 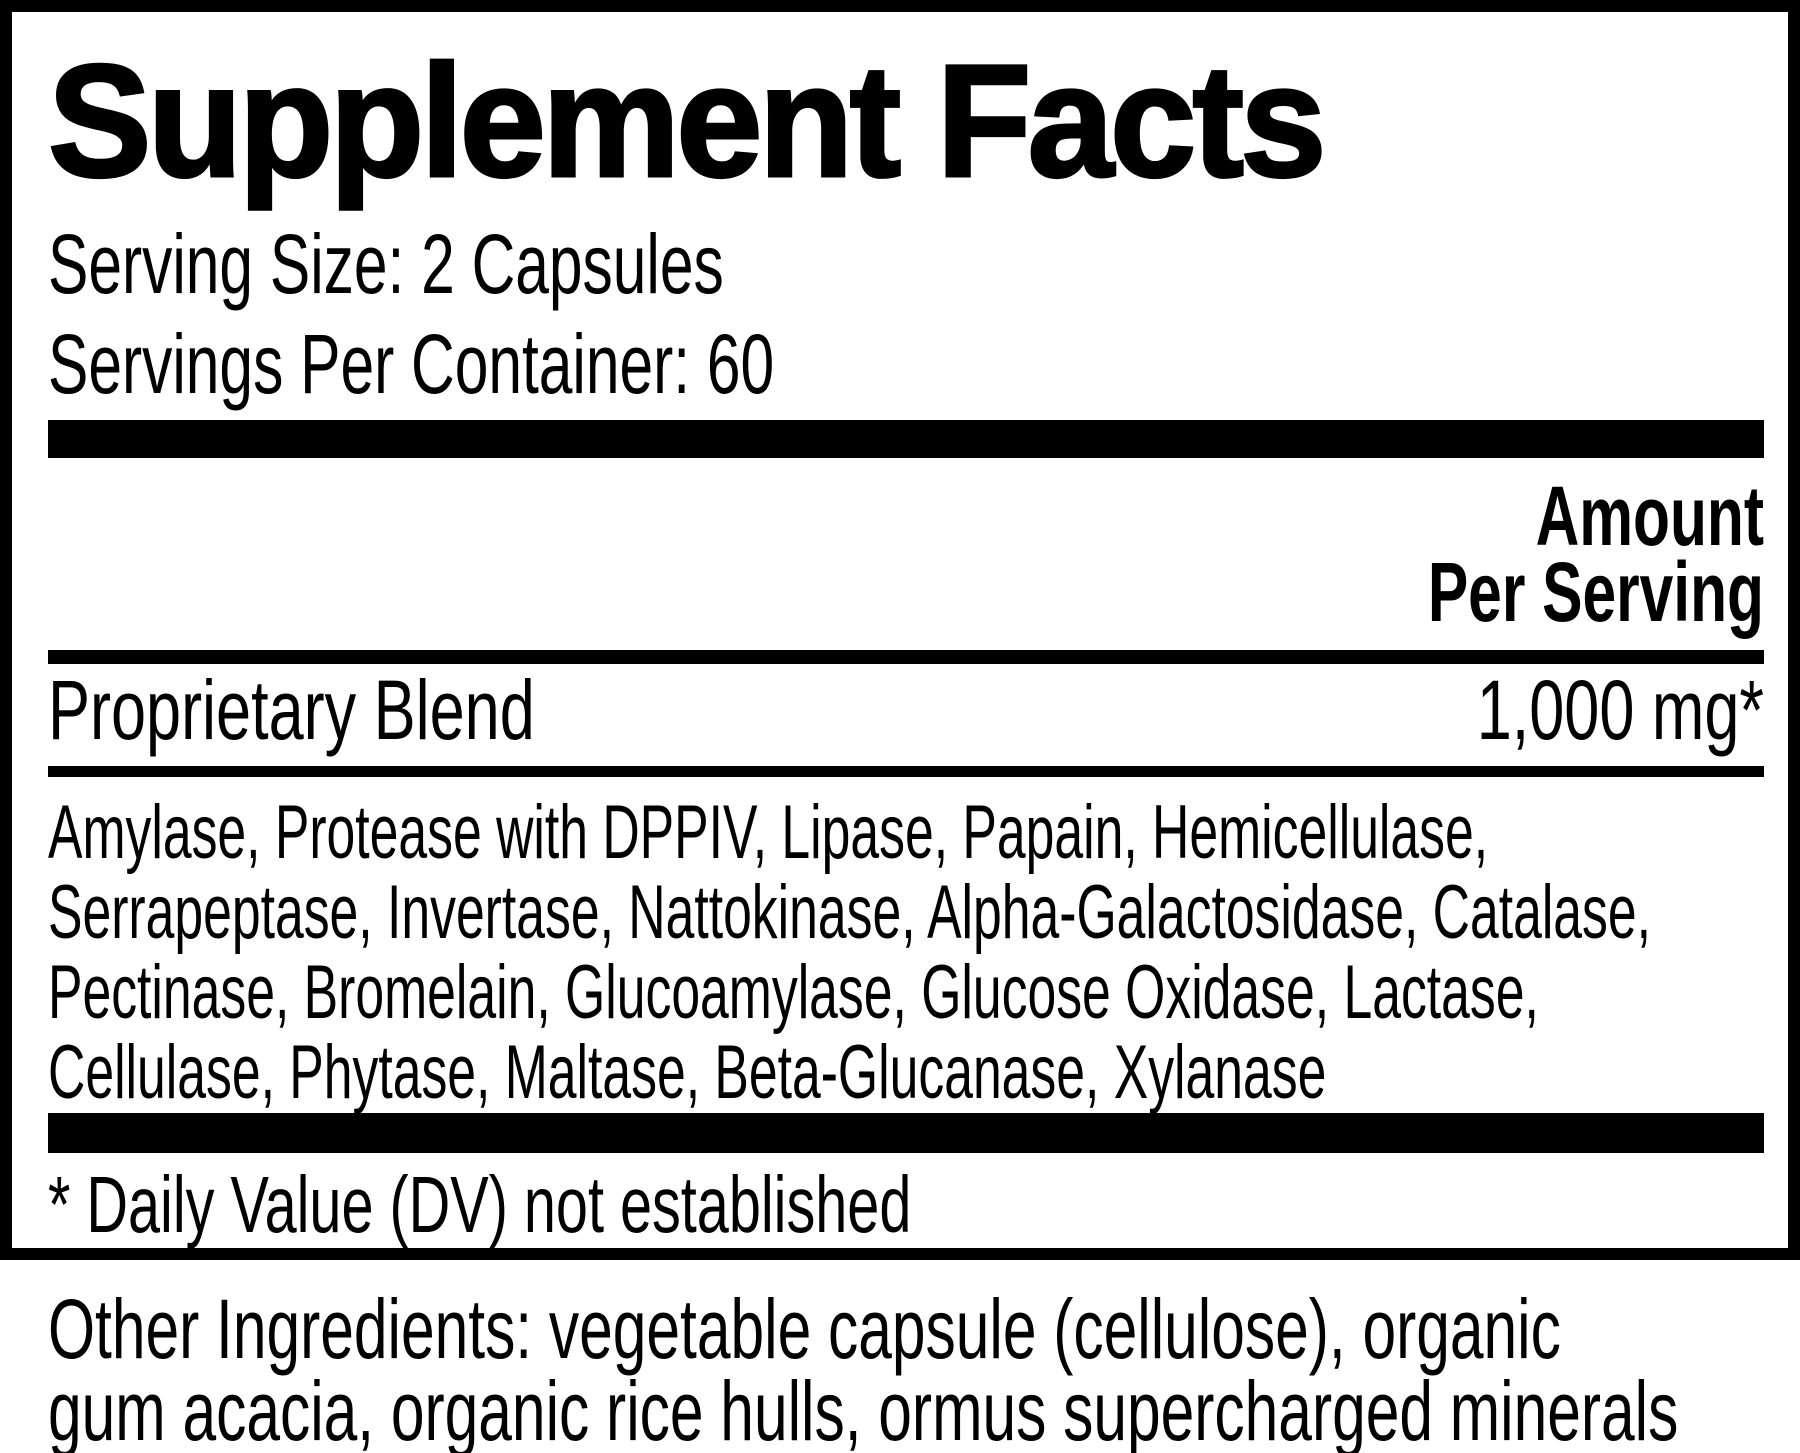 What do you see at coordinates (411, 364) in the screenshot?
I see `servings-per-container-line: Servings Per Container: 60` at bounding box center [411, 364].